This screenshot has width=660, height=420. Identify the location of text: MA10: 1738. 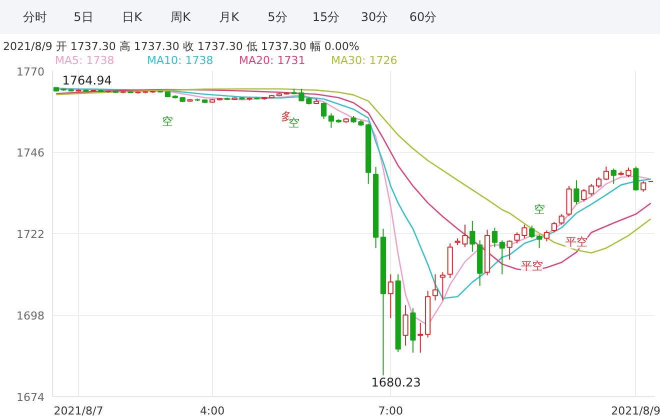
(180, 61).